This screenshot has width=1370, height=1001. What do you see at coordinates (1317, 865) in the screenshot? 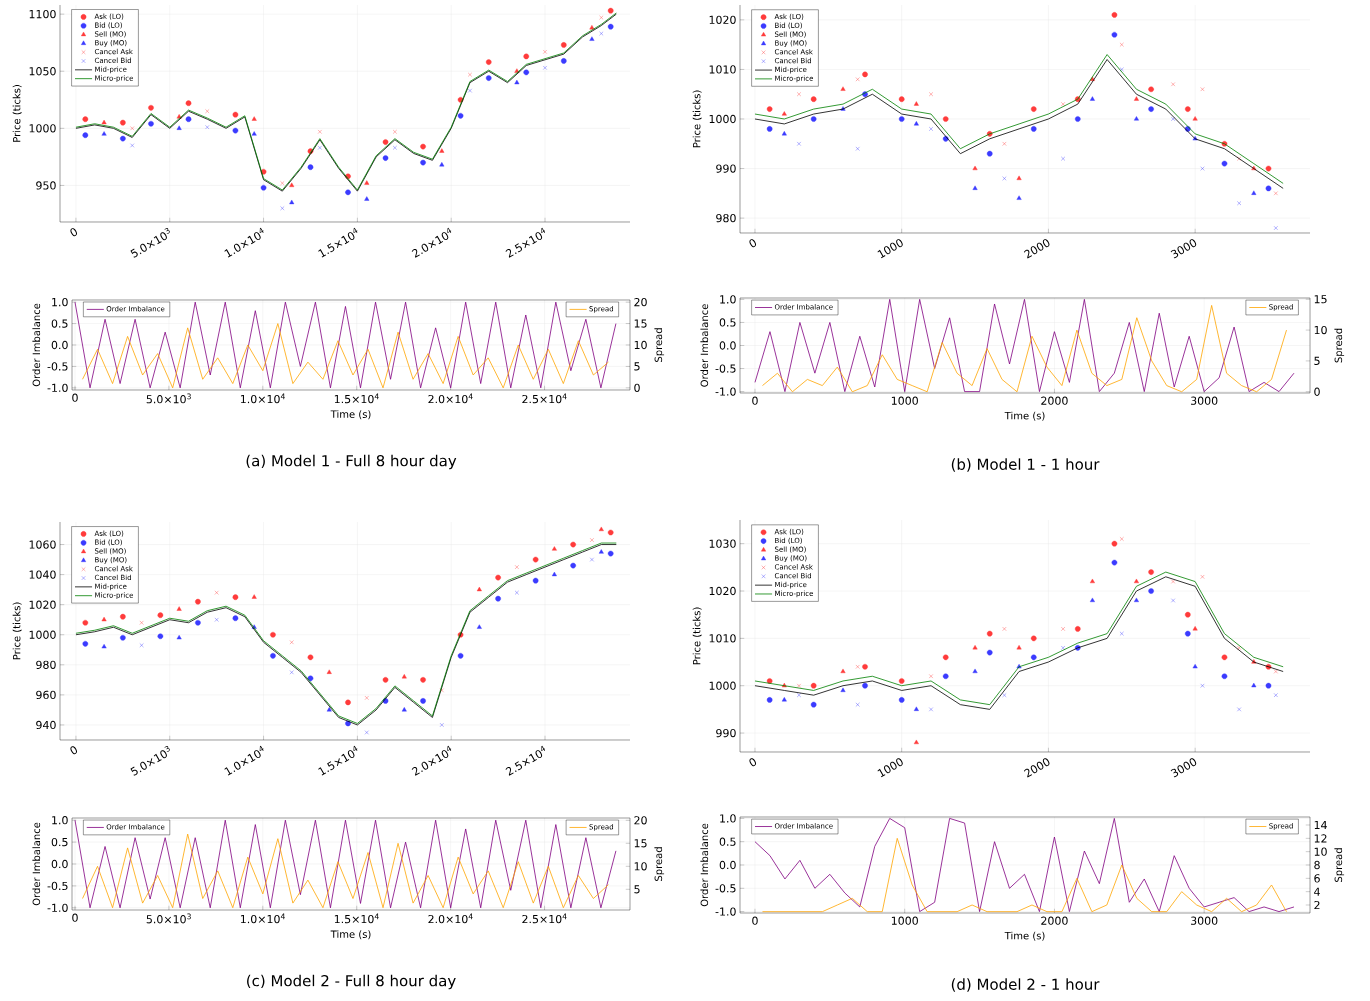
I see `y2-tick-label: 8` at bounding box center [1317, 865].